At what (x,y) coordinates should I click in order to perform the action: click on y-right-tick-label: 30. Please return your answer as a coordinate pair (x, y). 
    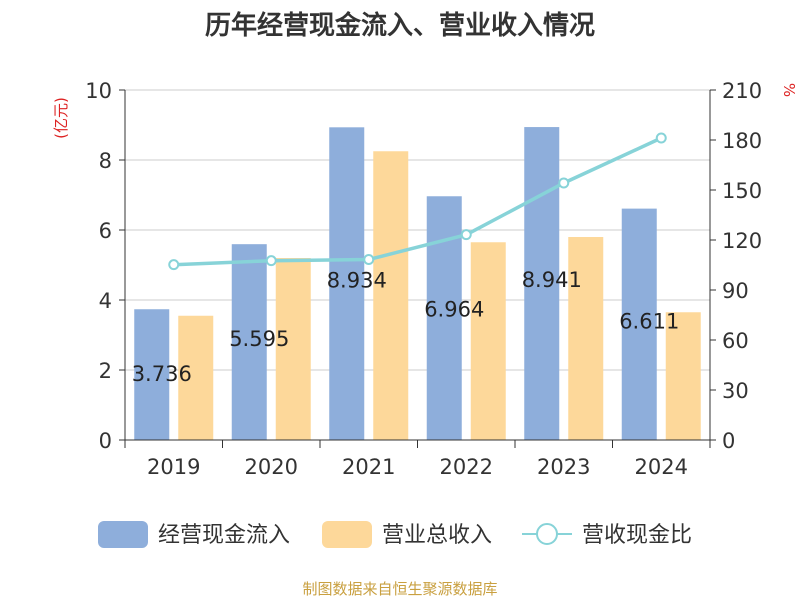
    Looking at the image, I should click on (735, 391).